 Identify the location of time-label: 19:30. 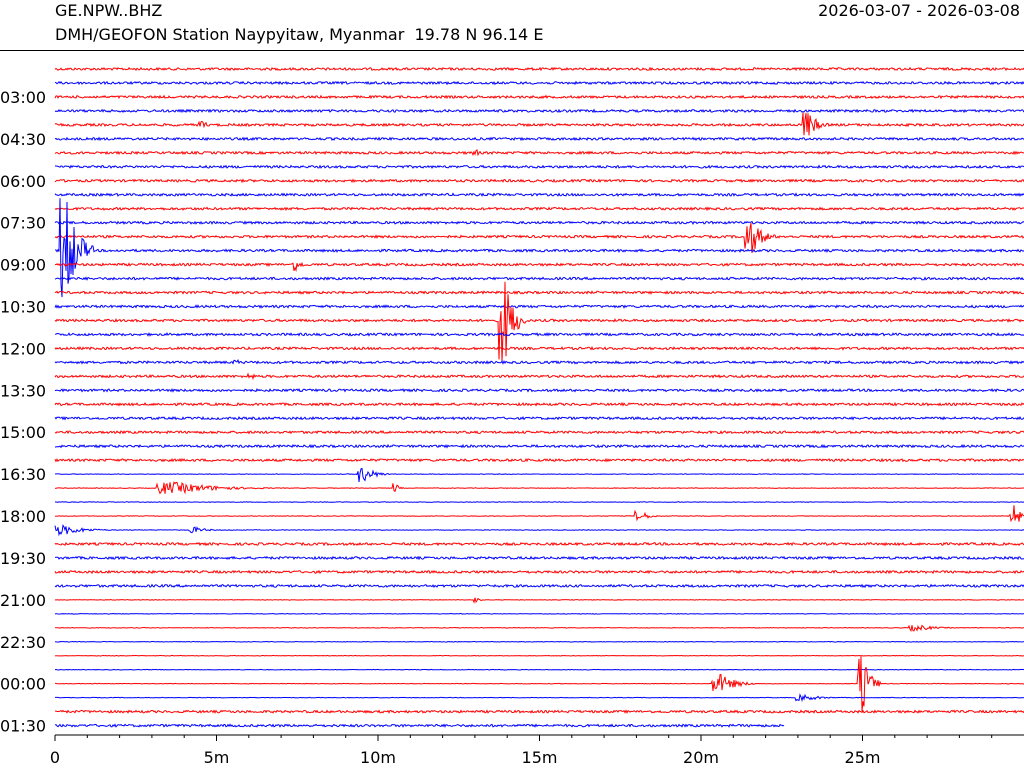
(23, 558).